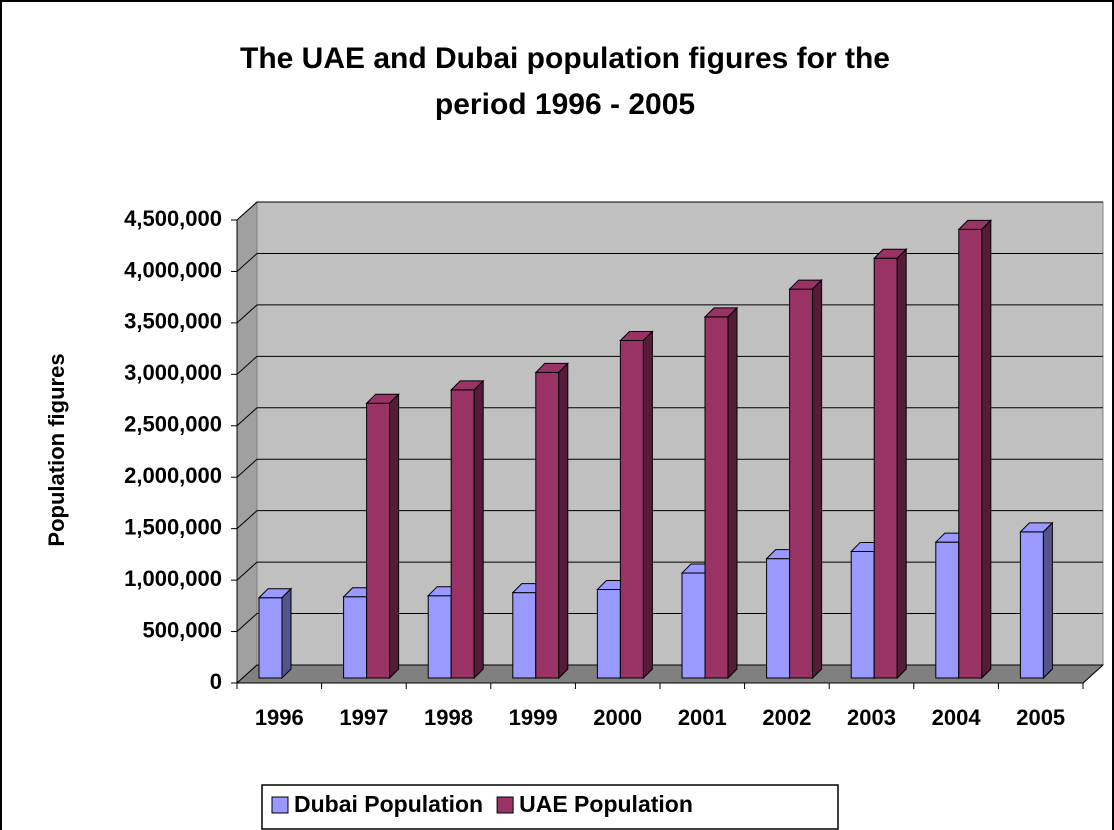 The width and height of the screenshot is (1114, 830). What do you see at coordinates (279, 717) in the screenshot?
I see `x-tick-label: 1996` at bounding box center [279, 717].